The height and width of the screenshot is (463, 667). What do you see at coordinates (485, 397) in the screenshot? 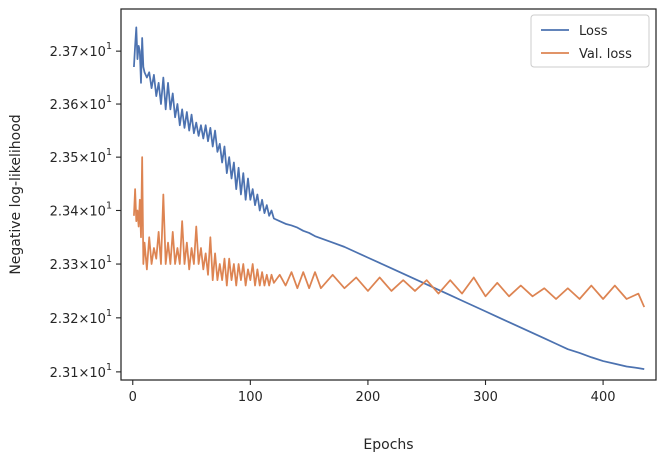
I see `x-tick-label: 300` at bounding box center [485, 397].